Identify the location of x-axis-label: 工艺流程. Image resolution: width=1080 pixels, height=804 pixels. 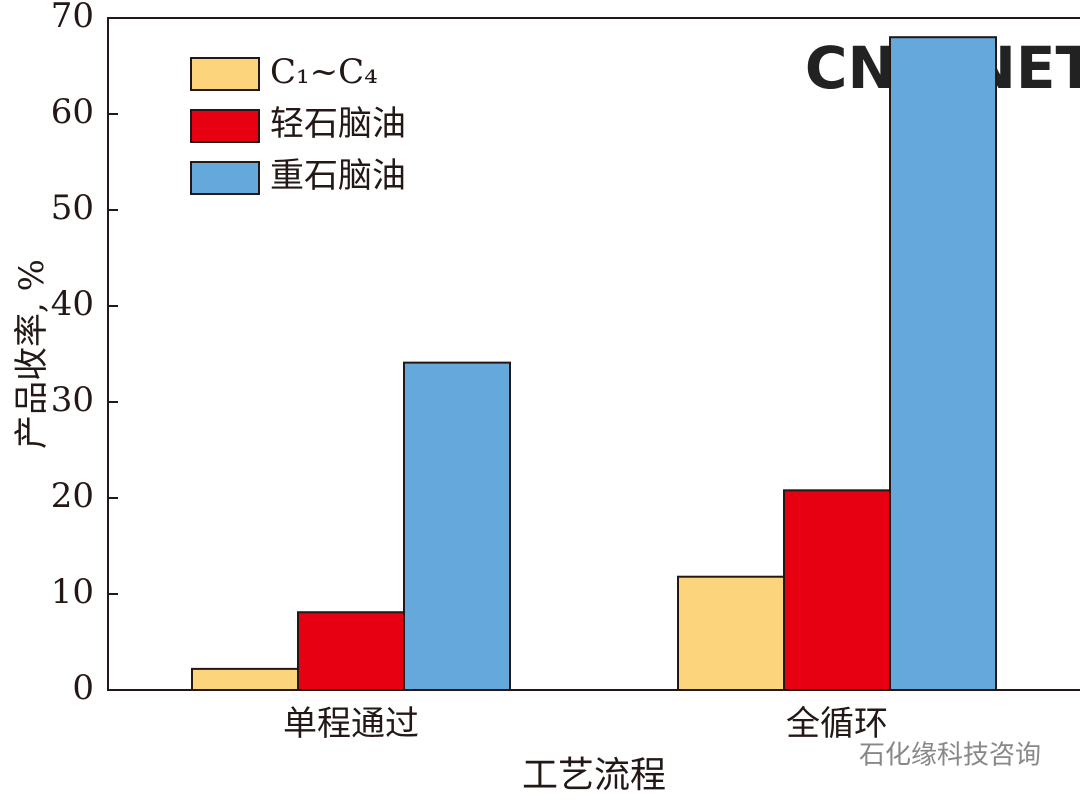
(594, 775).